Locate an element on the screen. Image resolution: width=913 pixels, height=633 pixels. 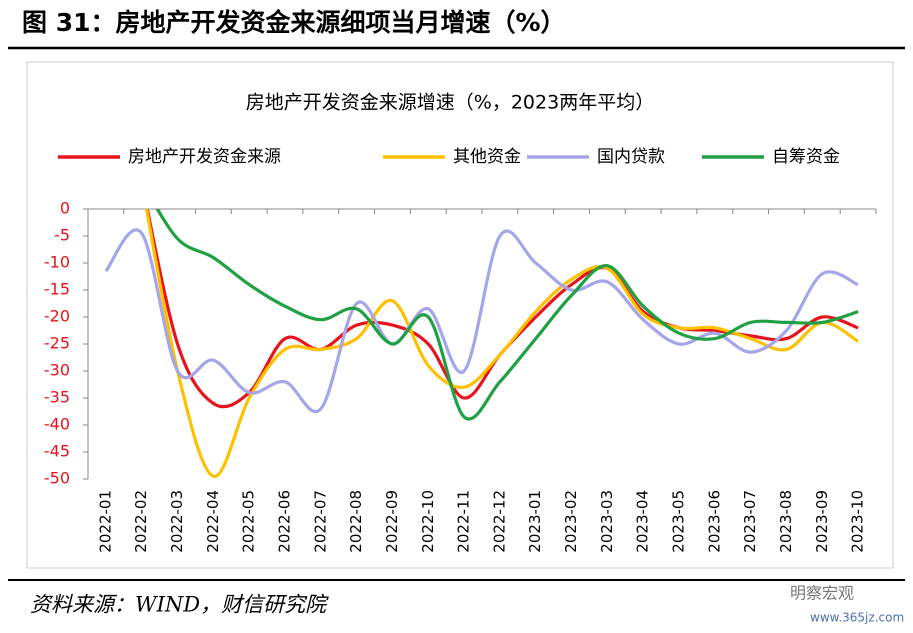
y-tick-label: -45 is located at coordinates (57, 451).